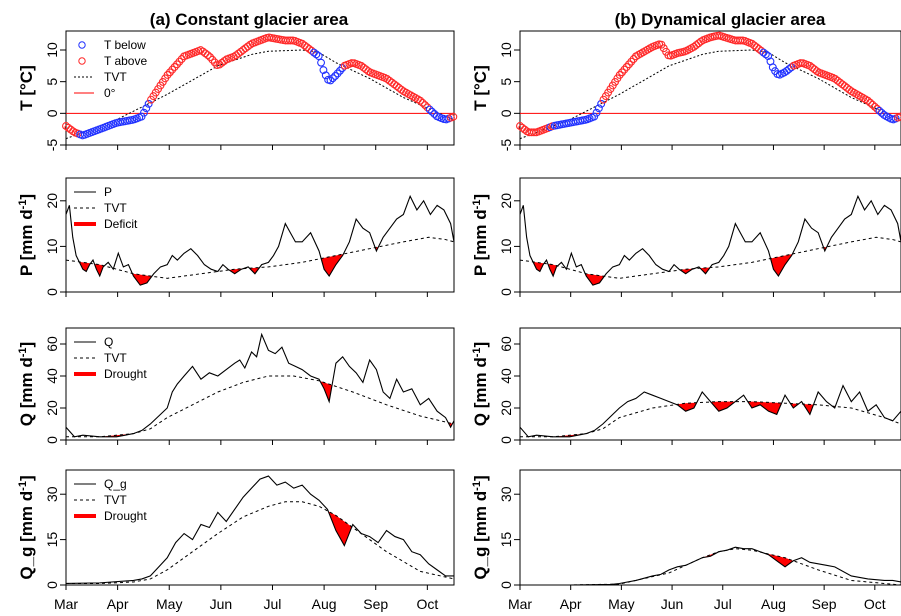 Image resolution: width=901 pixels, height=616 pixels. What do you see at coordinates (125, 45) in the screenshot?
I see `legend-label: T below` at bounding box center [125, 45].